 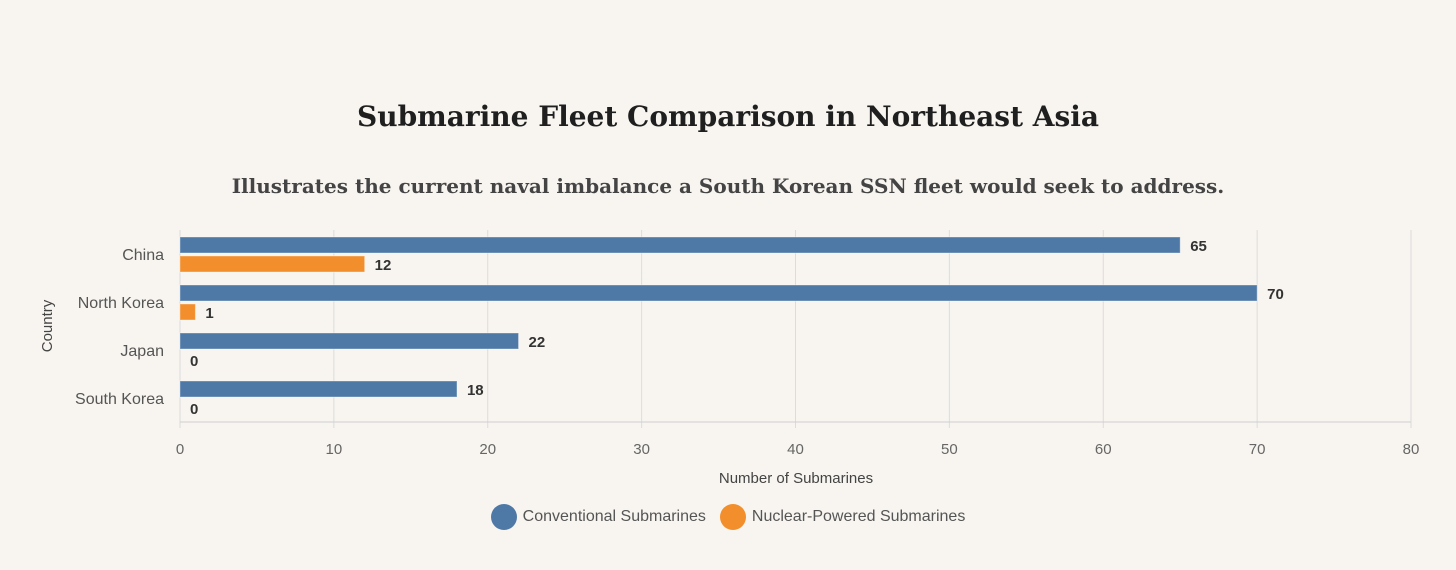 What do you see at coordinates (194, 361) in the screenshot?
I see `data-label-1-2: 0` at bounding box center [194, 361].